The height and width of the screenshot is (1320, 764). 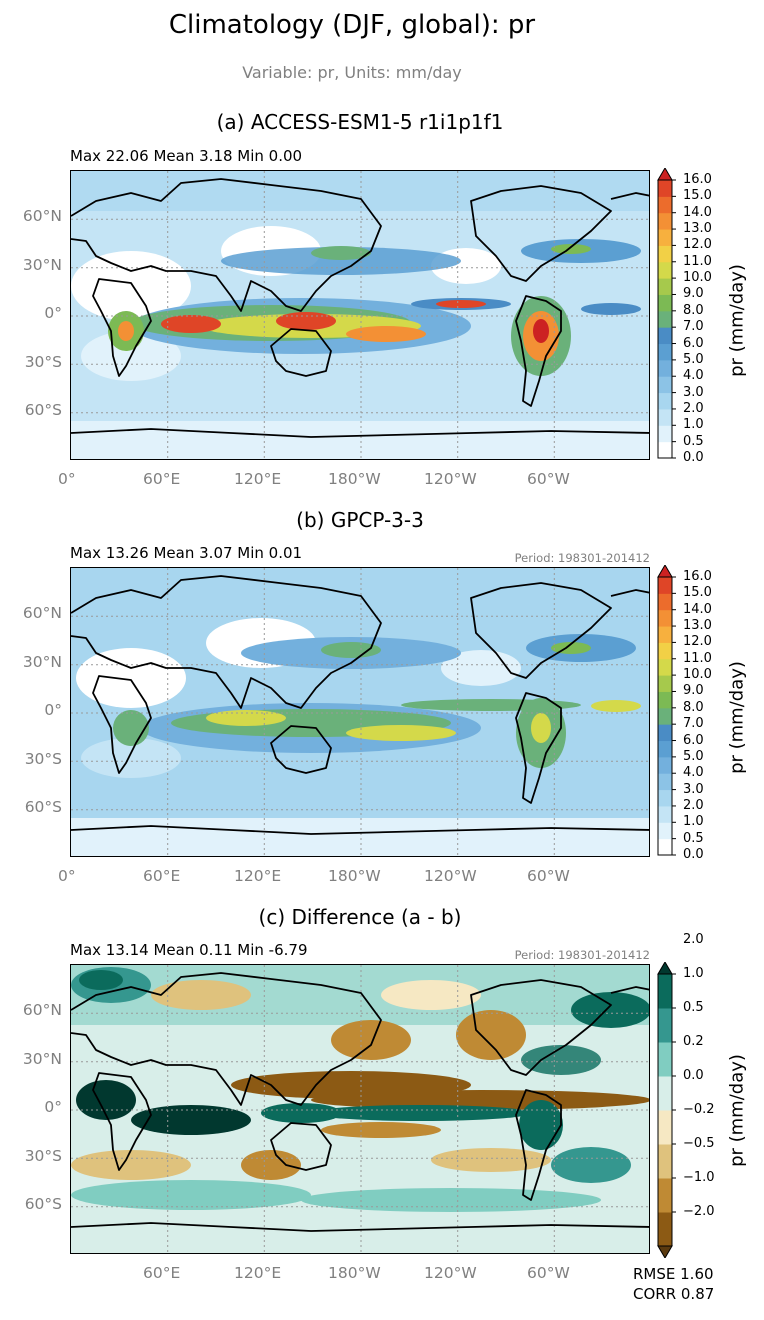 I want to click on colorbar-tick-label: −1.0, so click(x=699, y=1177).